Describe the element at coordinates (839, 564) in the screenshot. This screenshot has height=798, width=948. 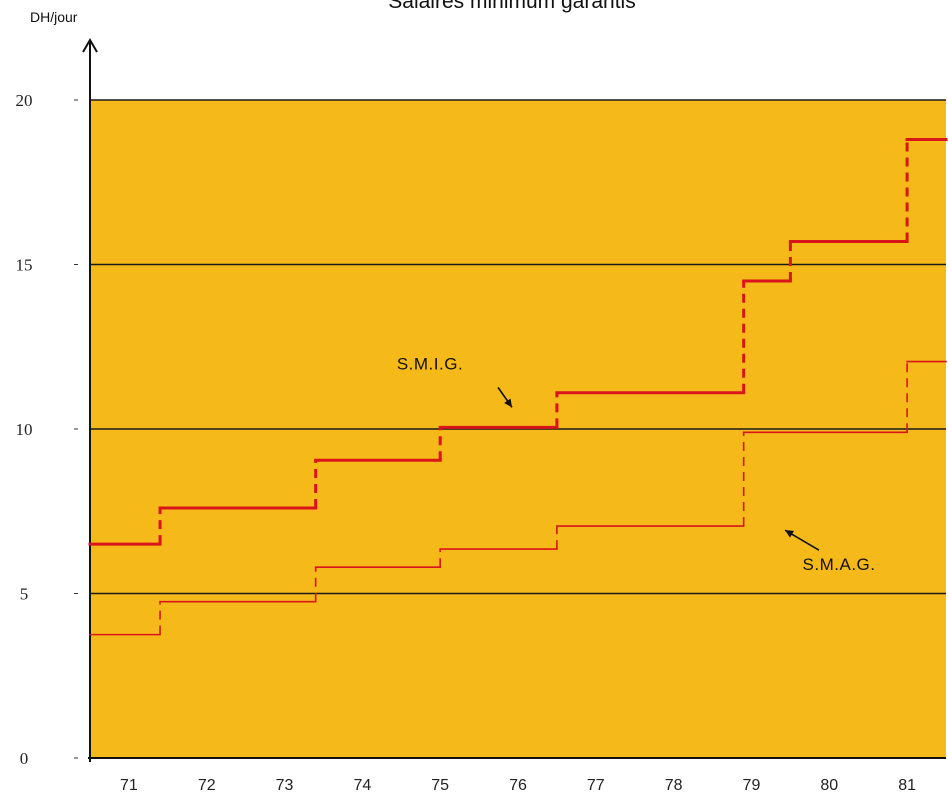
I see `annotation-smag: S.M.A.G.` at that location.